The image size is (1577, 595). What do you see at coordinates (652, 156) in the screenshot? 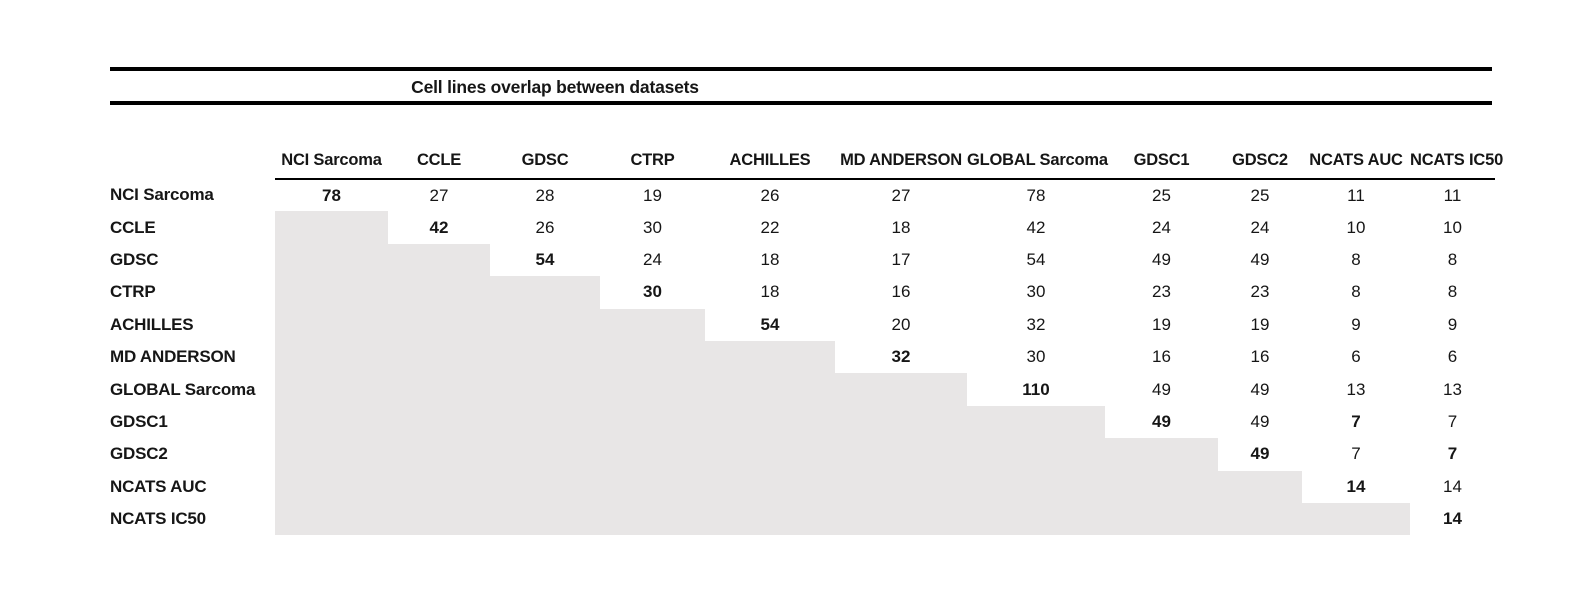
I see `column-header-ctrp: CTRP` at bounding box center [652, 156].